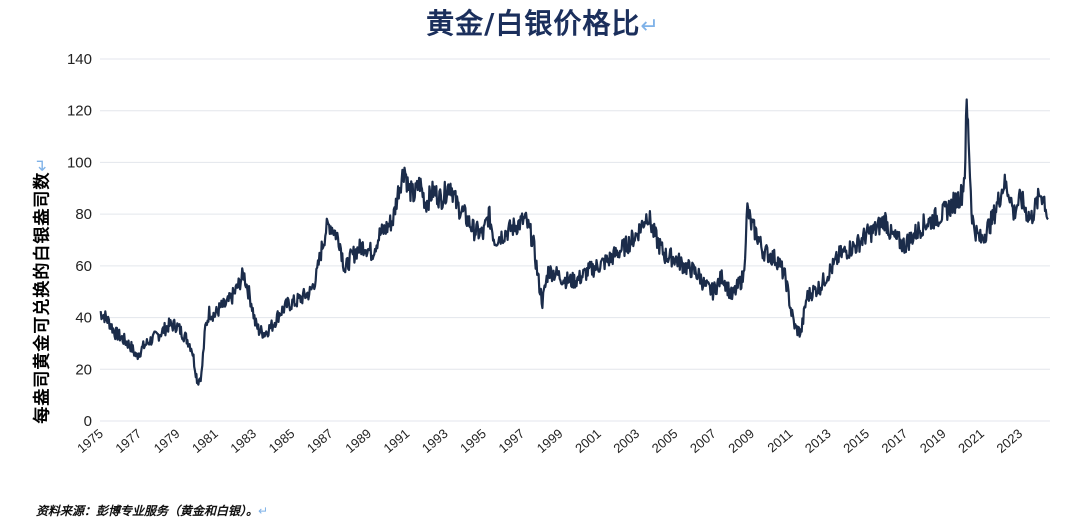 The width and height of the screenshot is (1086, 524). I want to click on x-tick-label: 1975, so click(90, 441).